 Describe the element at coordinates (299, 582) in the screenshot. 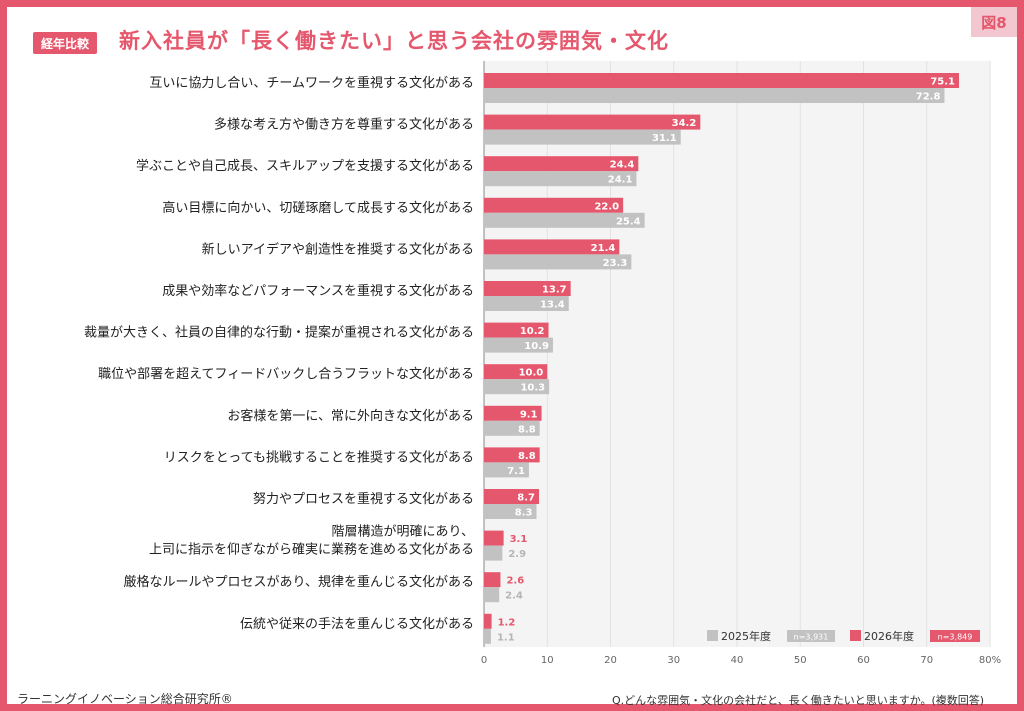

I see `category-label: 厳格なルールやプロセスがあり、規律を重んじる文化がある` at that location.